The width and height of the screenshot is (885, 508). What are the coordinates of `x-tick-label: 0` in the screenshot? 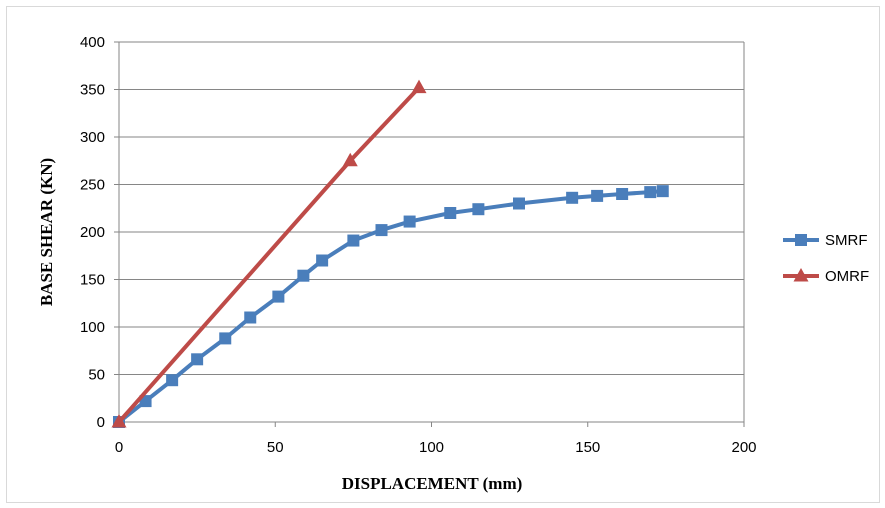 It's located at (119, 447).